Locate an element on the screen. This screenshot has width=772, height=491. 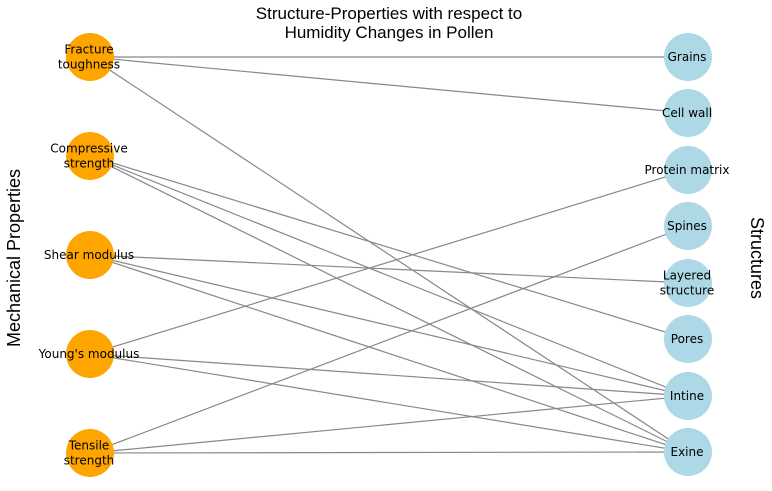
node-label-intine: Intine is located at coordinates (687, 396).